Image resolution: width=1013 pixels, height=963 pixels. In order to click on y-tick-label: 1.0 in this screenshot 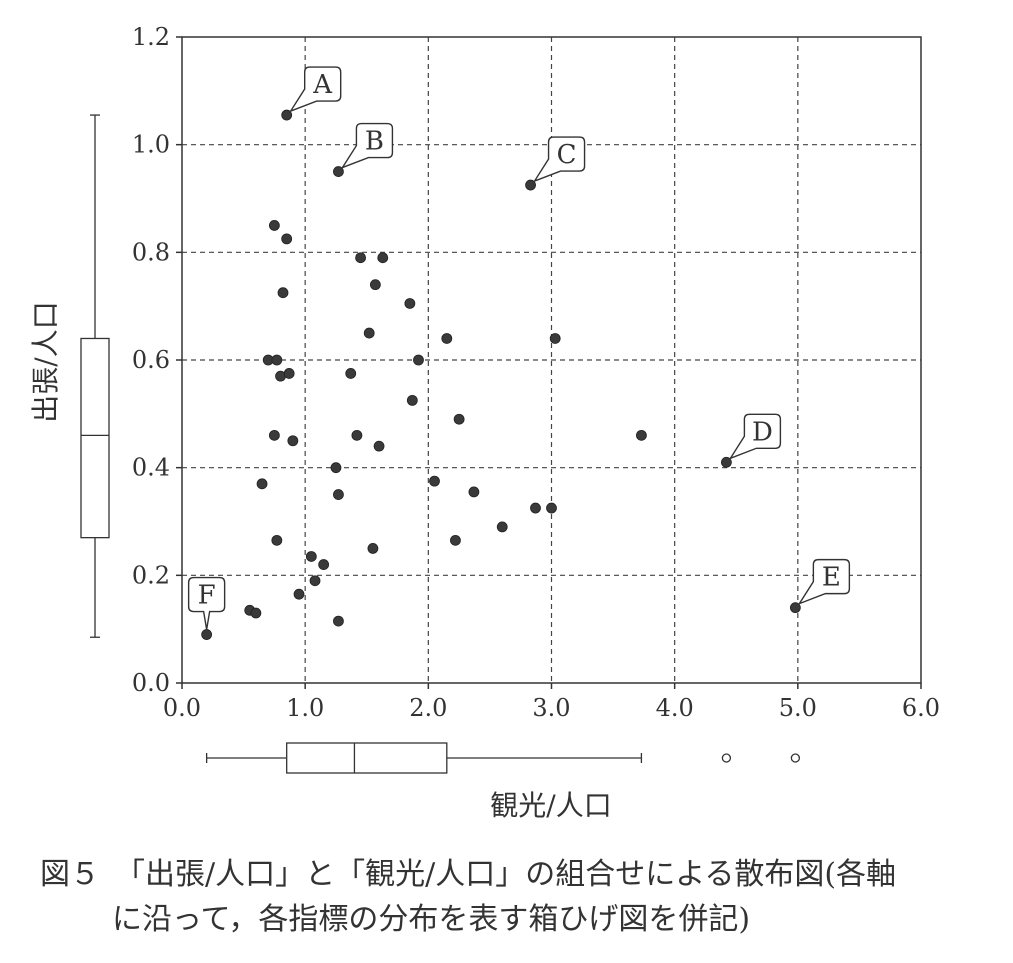, I will do `click(151, 145)`.